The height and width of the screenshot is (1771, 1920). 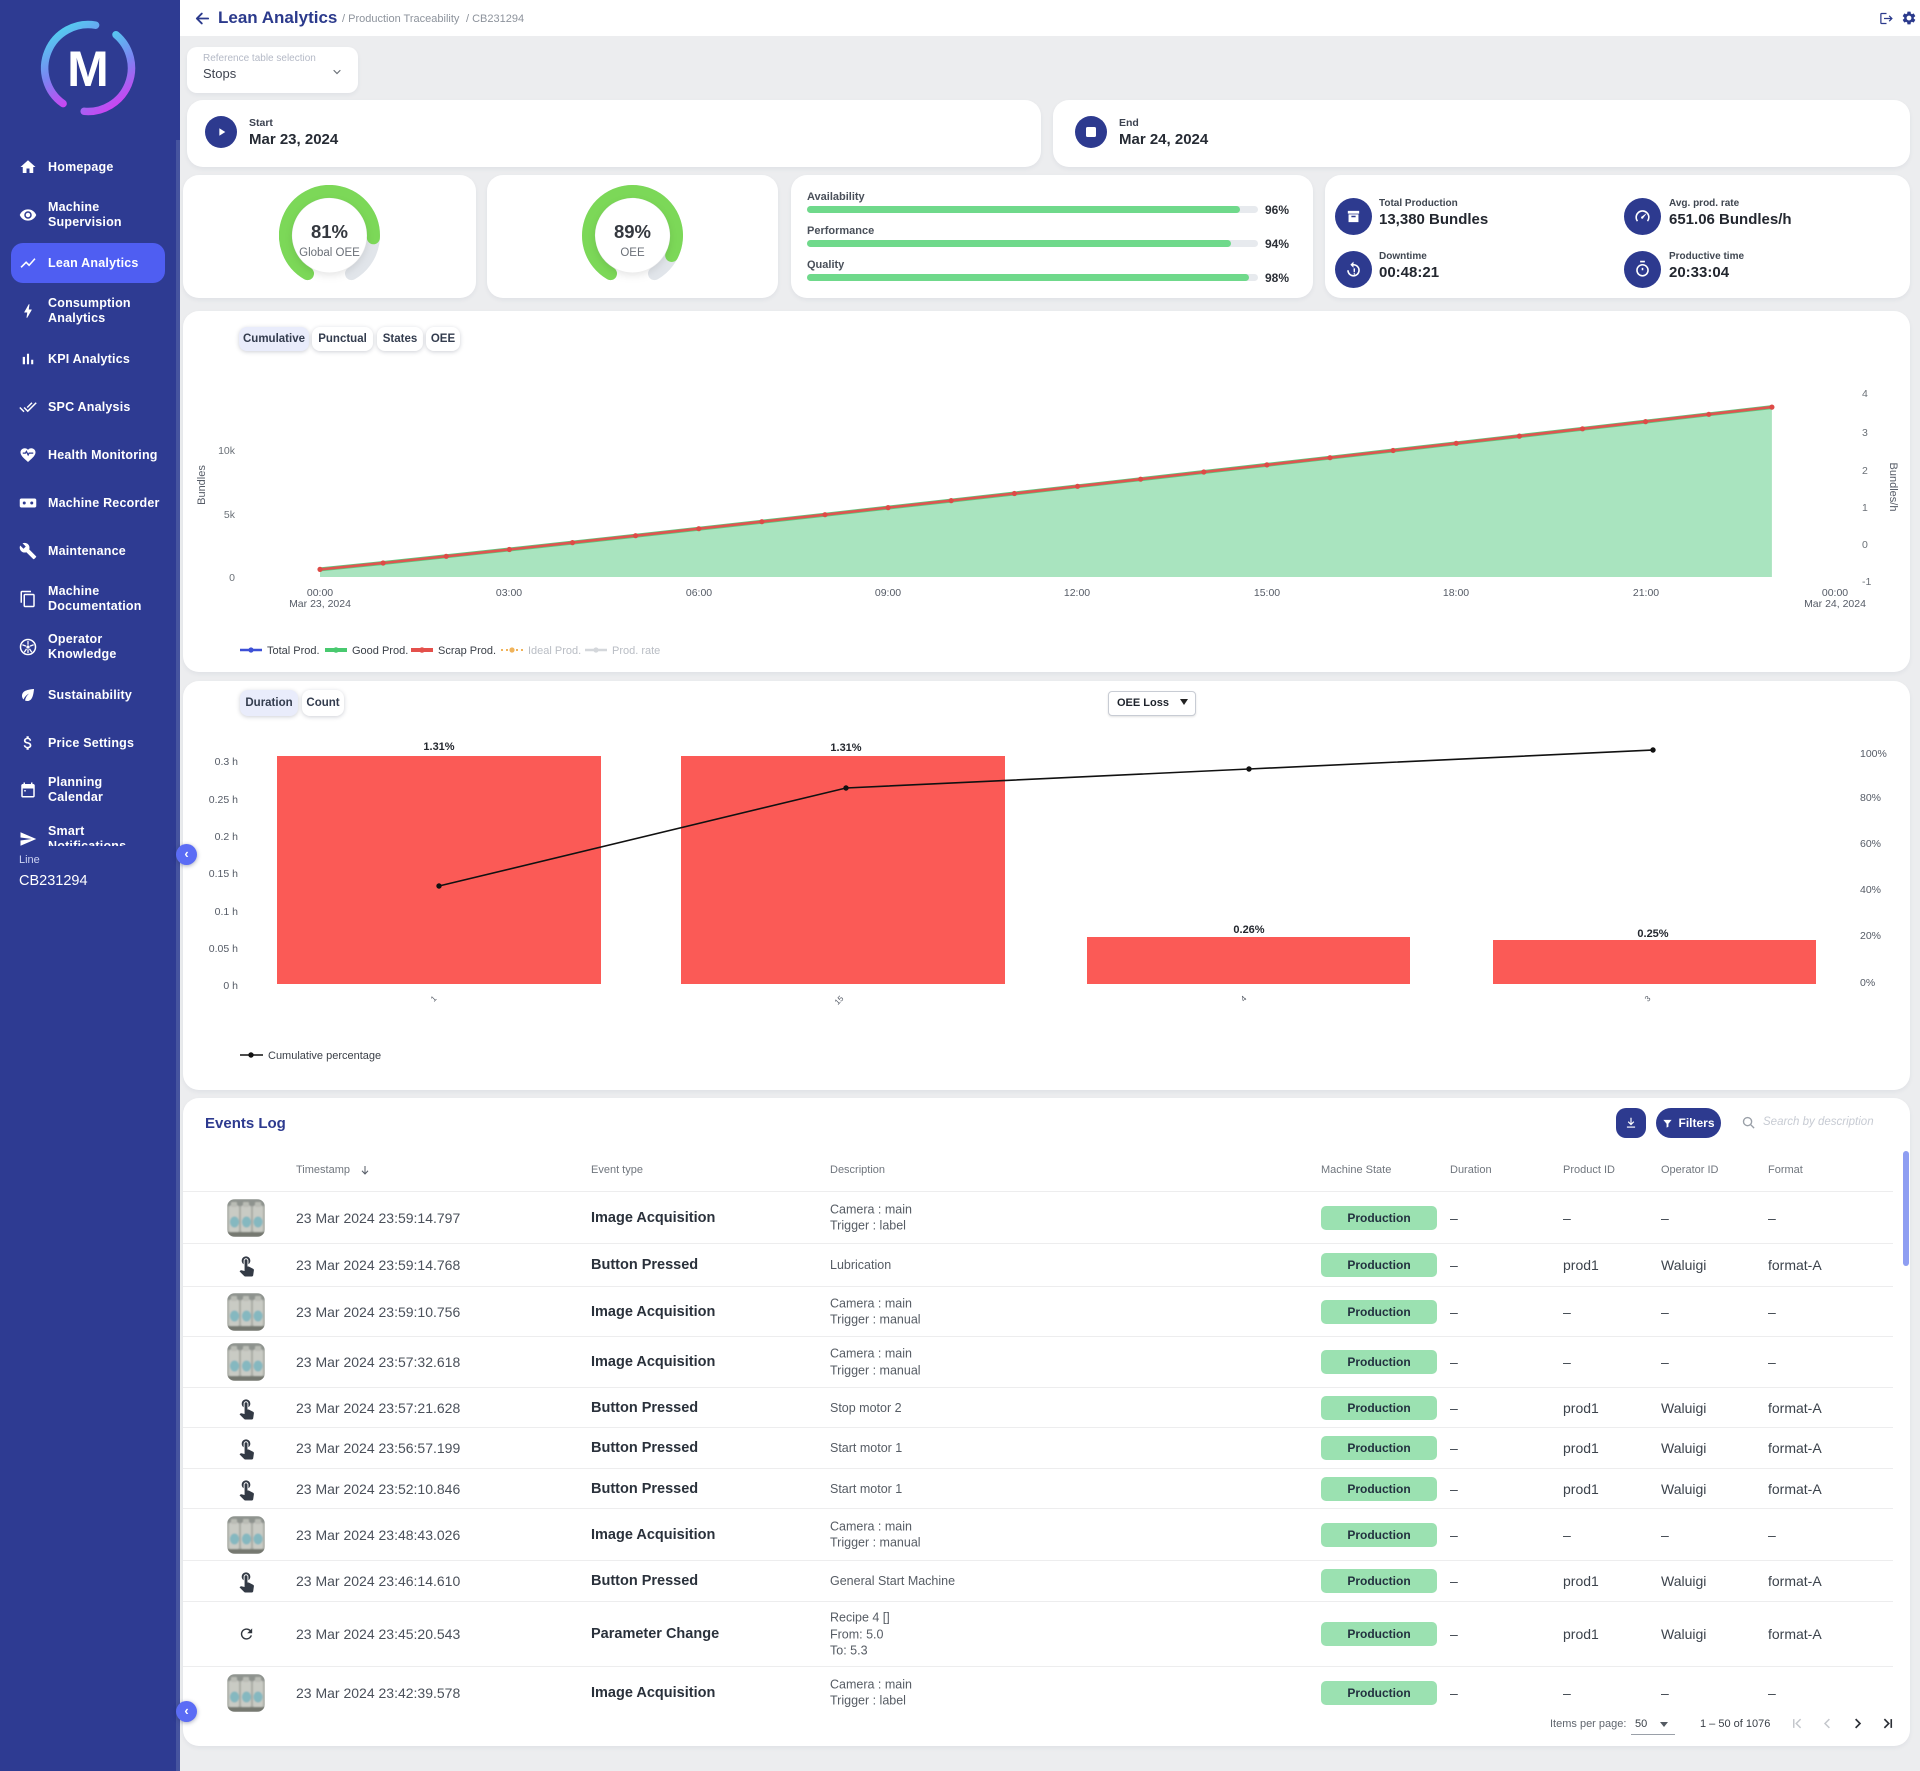 I want to click on svg-text: Prod. rate, so click(x=636, y=651).